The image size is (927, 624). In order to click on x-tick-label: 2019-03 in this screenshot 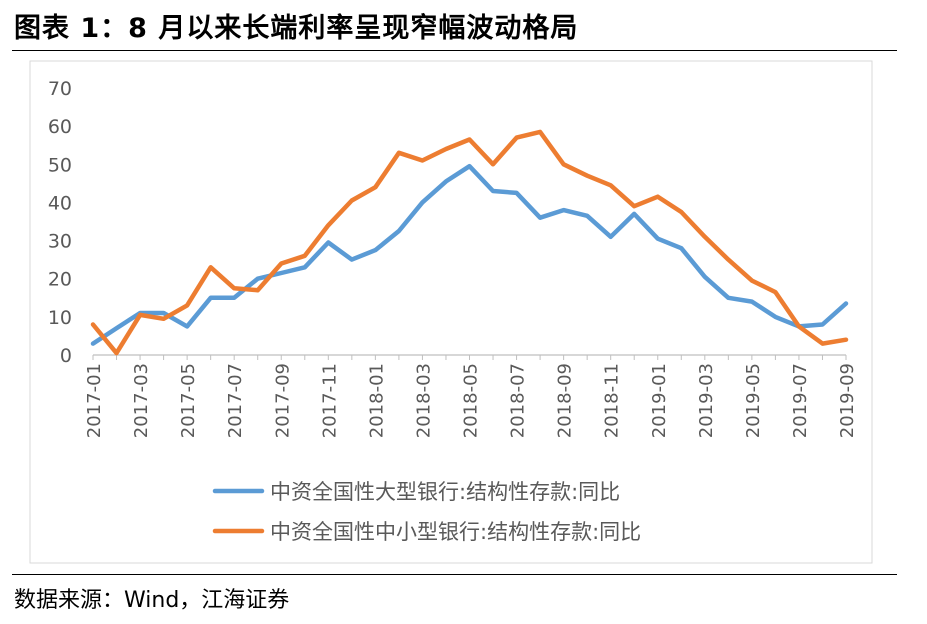, I will do `click(706, 400)`.